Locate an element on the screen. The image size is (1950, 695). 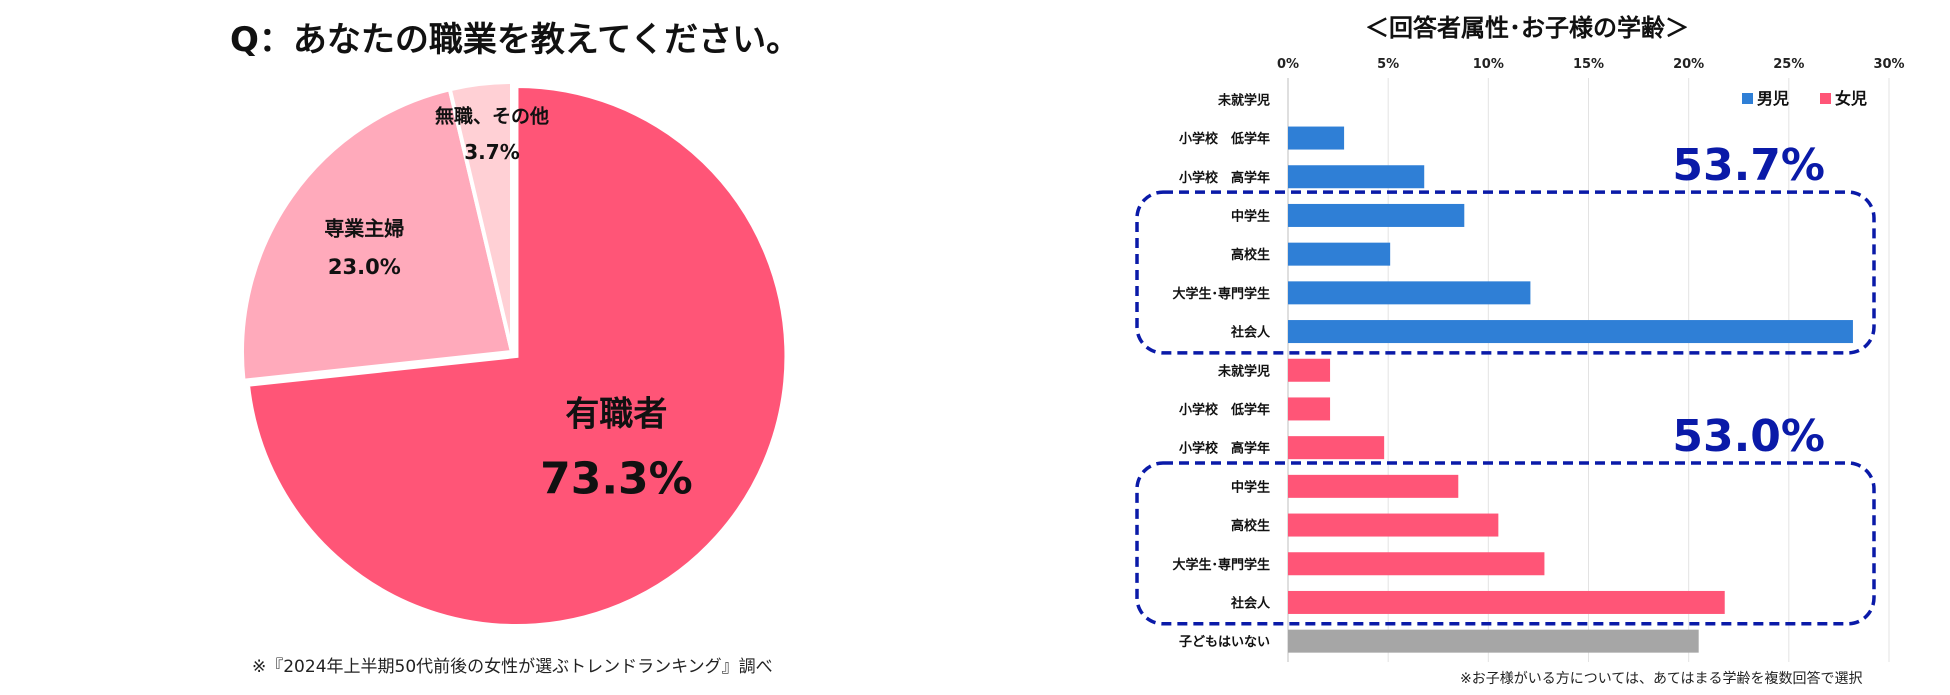
legend-label: 女児 is located at coordinates (1851, 98).